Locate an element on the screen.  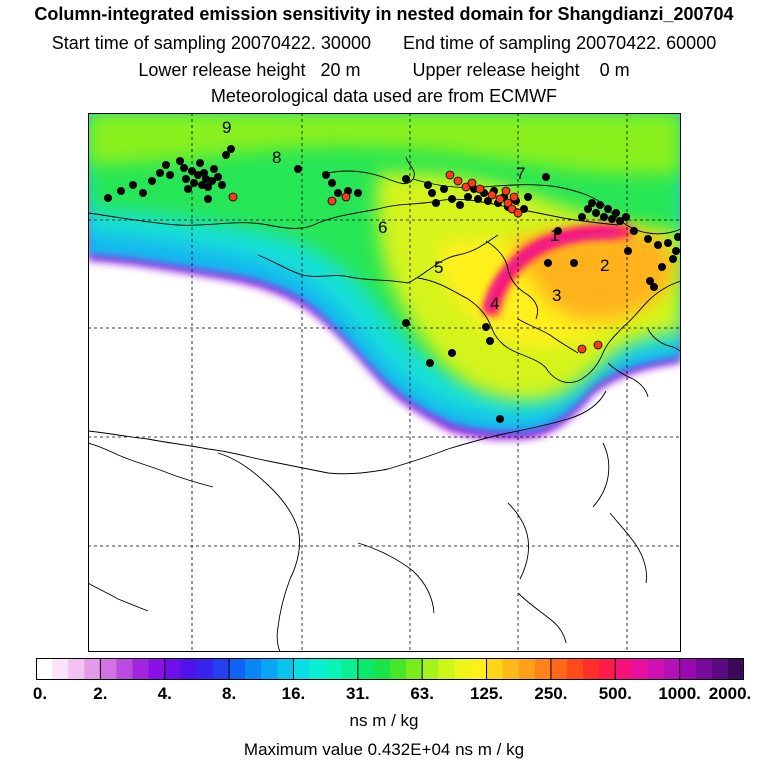
colorbar-tick-label: 125. is located at coordinates (486, 693).